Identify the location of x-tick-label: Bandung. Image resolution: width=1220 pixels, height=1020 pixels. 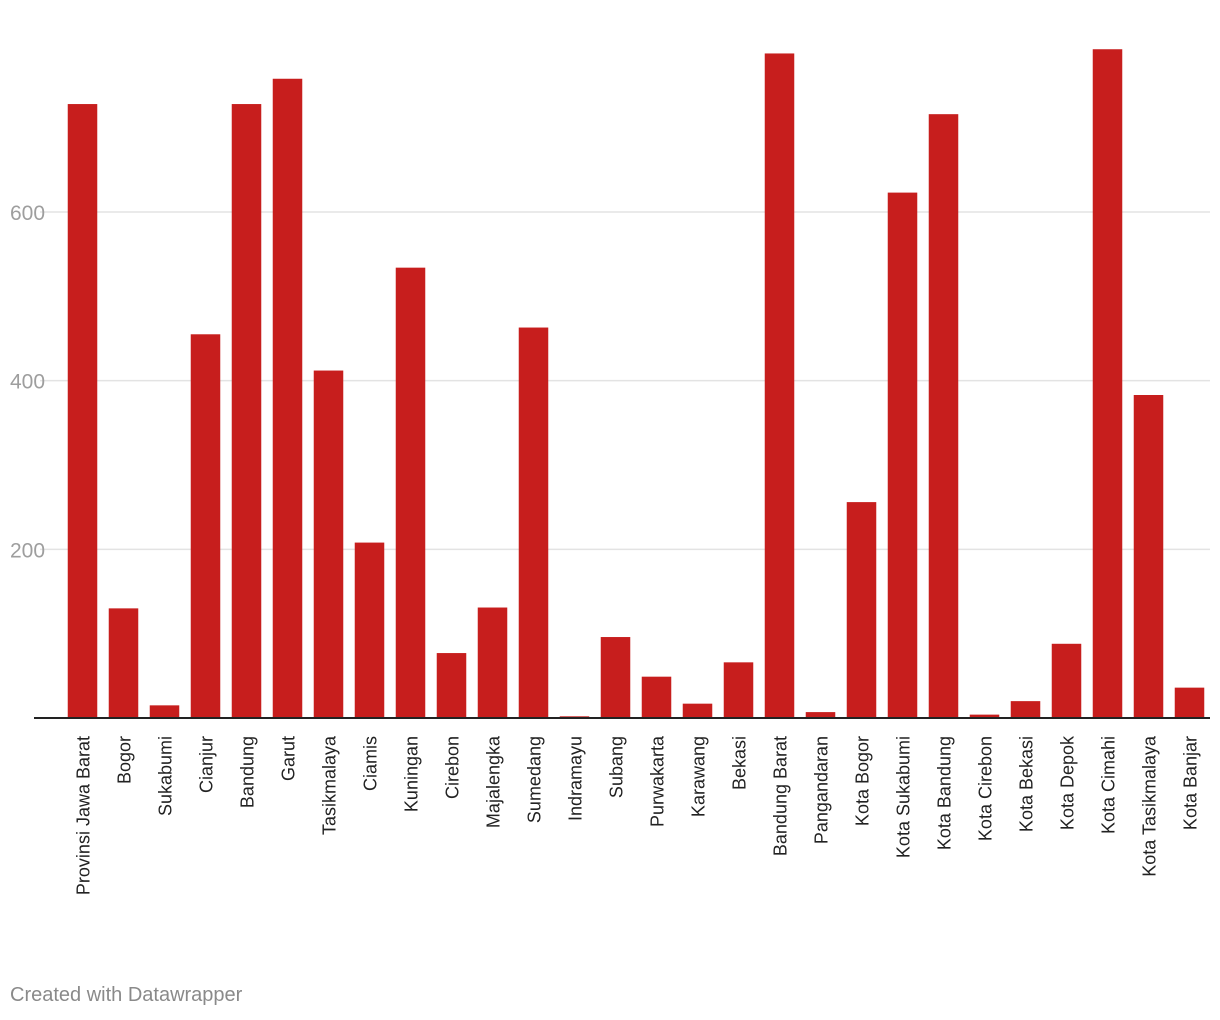
(248, 772).